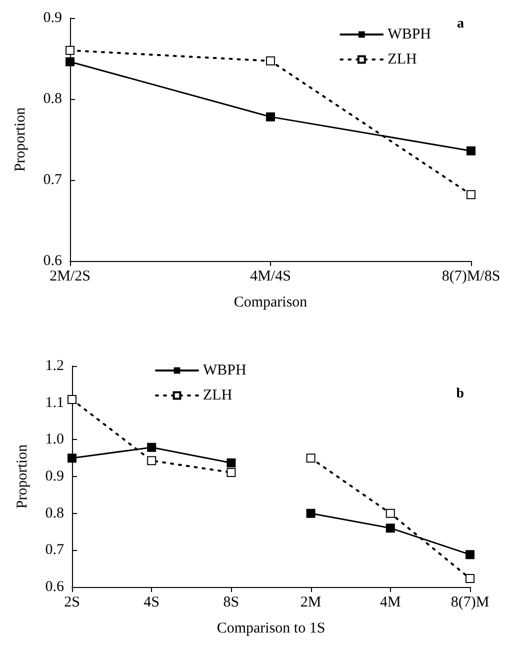 The height and width of the screenshot is (648, 511). What do you see at coordinates (54, 366) in the screenshot?
I see `y-tick-label: 1.2` at bounding box center [54, 366].